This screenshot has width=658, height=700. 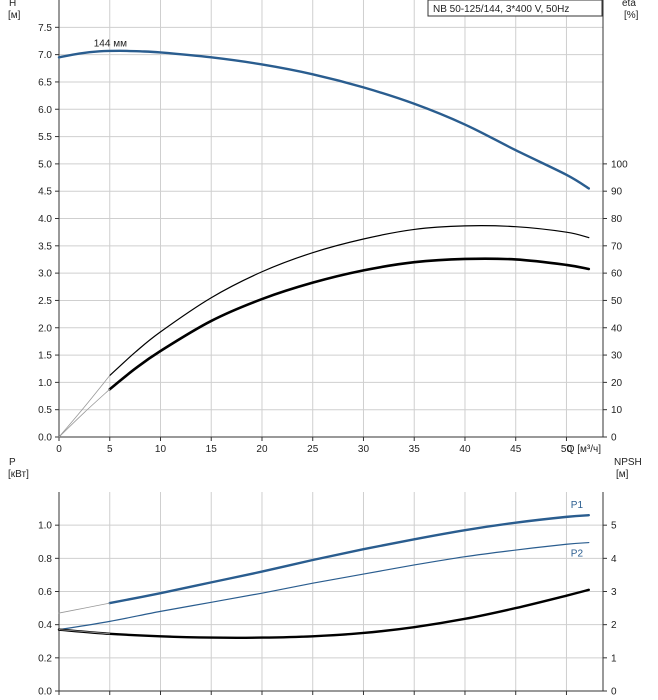 What do you see at coordinates (614, 526) in the screenshot?
I see `y-right-tick-label: 5` at bounding box center [614, 526].